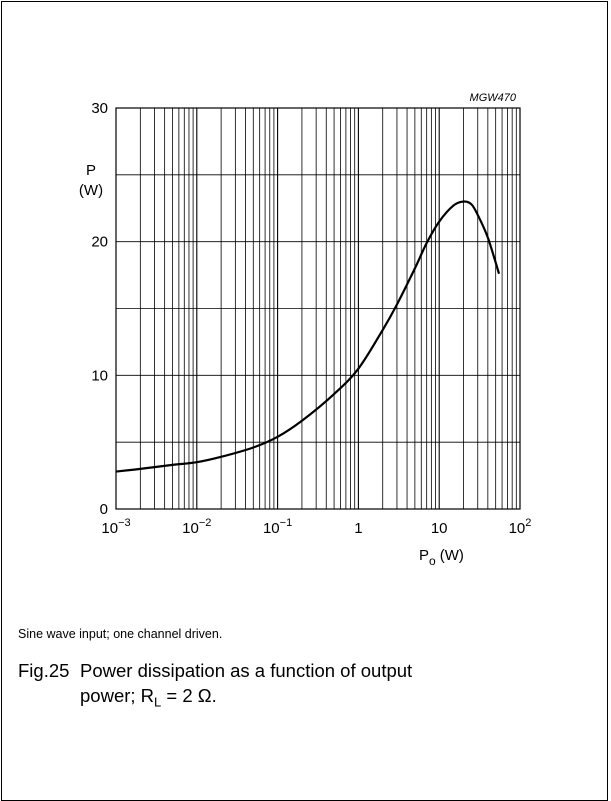 This screenshot has width=611, height=801. I want to click on x-tick-label: 10, so click(439, 528).